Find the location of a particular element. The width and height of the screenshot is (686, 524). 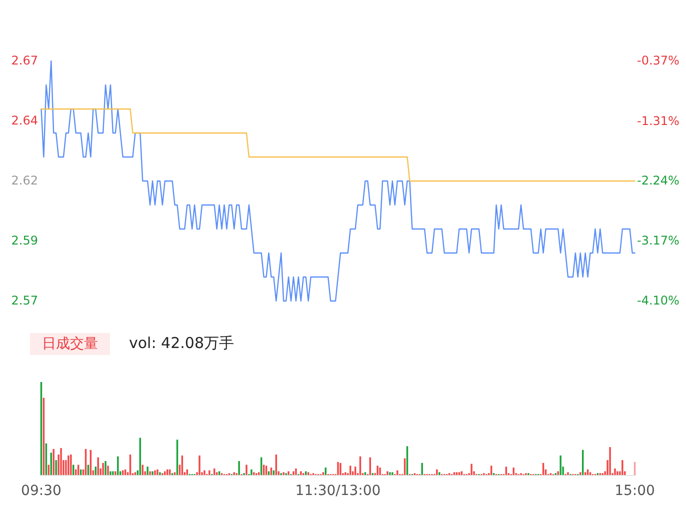

y2-tick-label: -3.17% is located at coordinates (658, 240).